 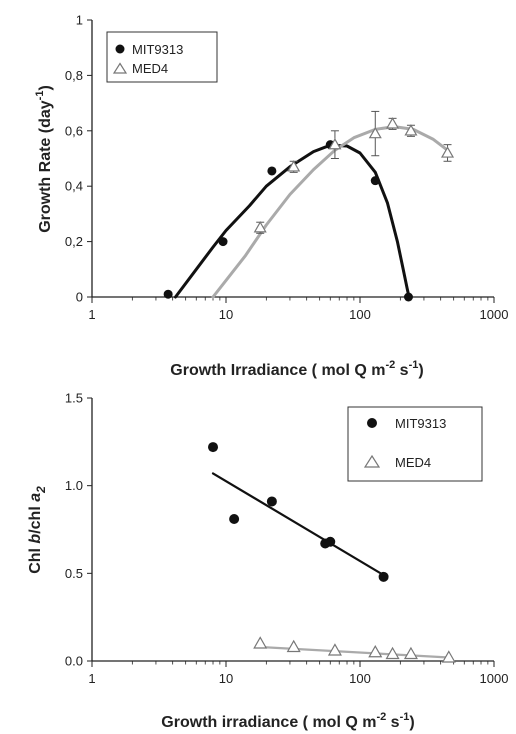 I want to click on y-tick-label: 0.5, so click(x=74, y=573).